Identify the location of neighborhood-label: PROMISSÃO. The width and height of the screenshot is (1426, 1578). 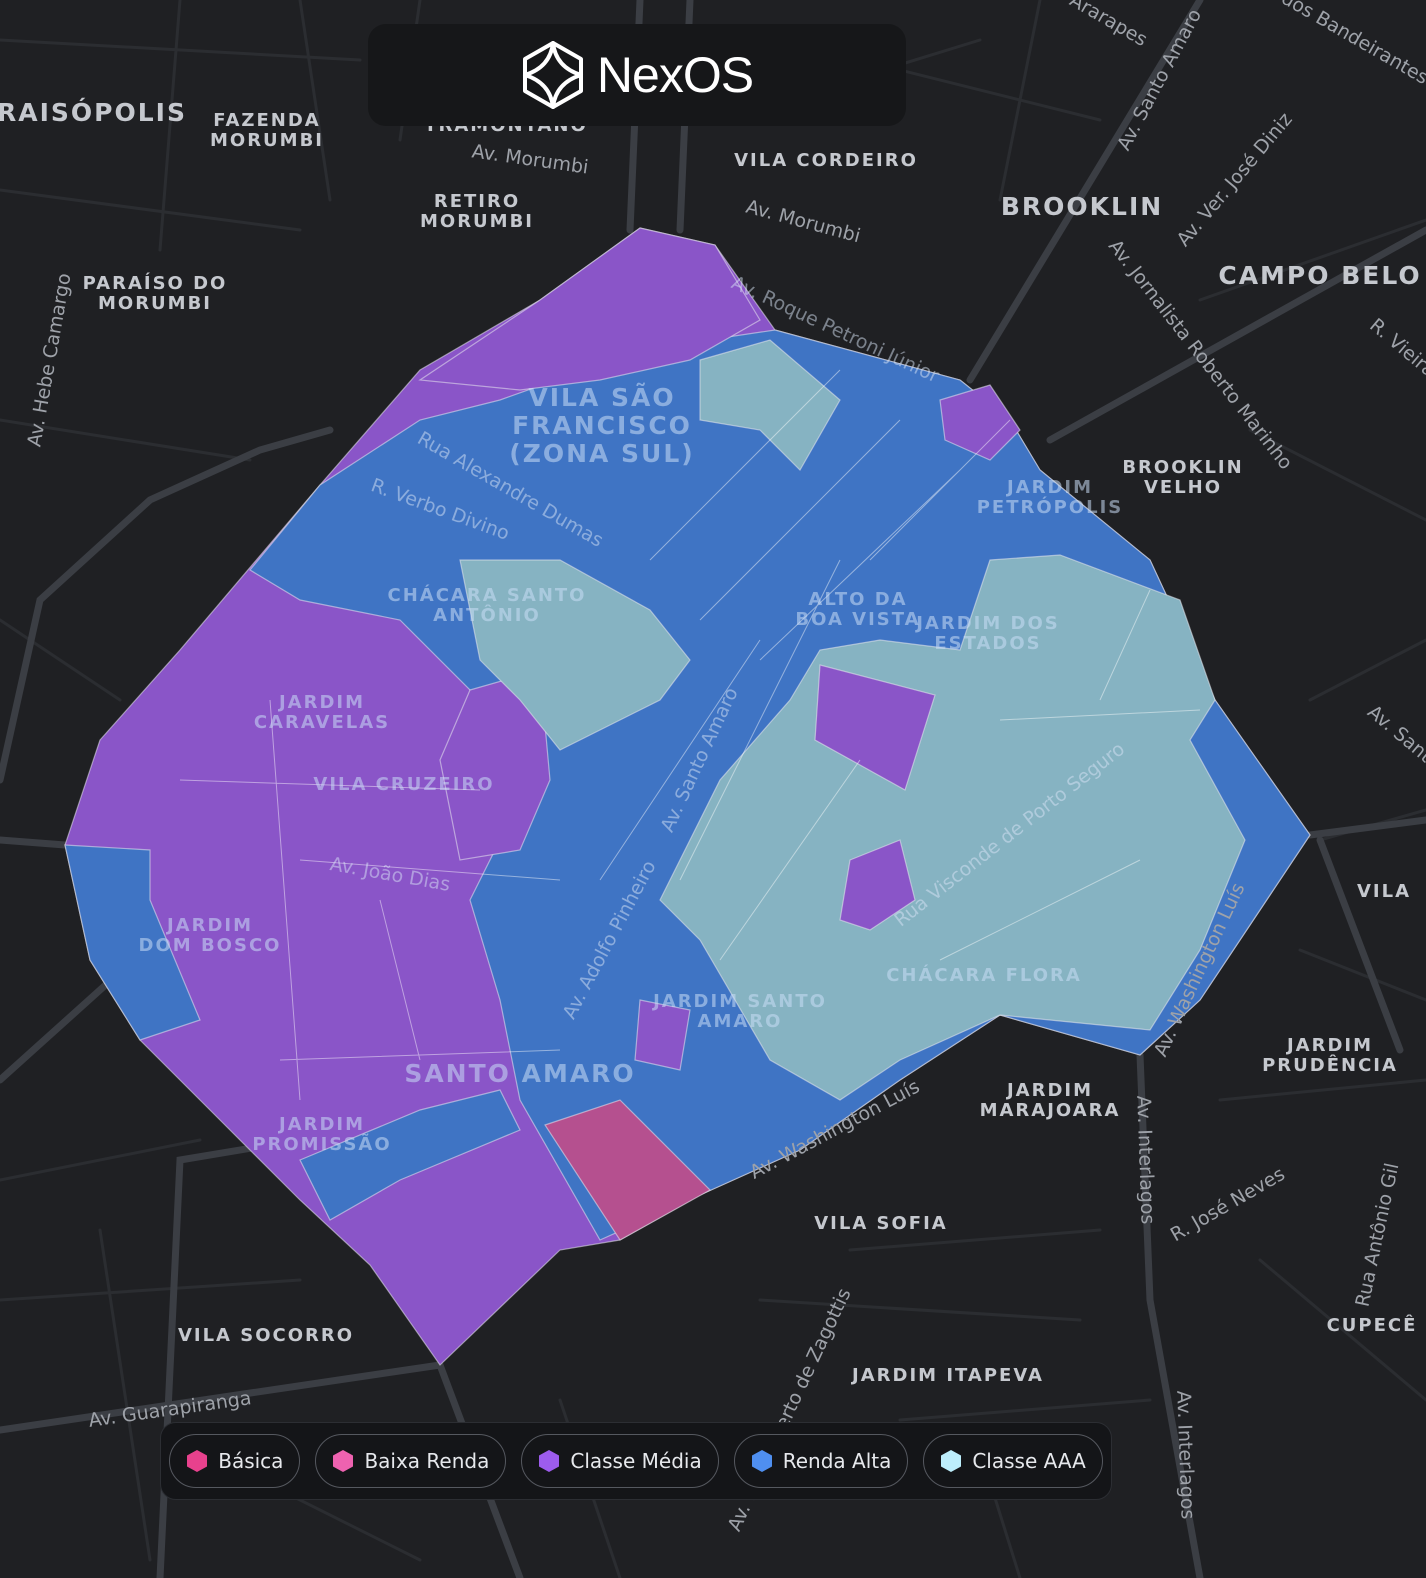
(321, 1143).